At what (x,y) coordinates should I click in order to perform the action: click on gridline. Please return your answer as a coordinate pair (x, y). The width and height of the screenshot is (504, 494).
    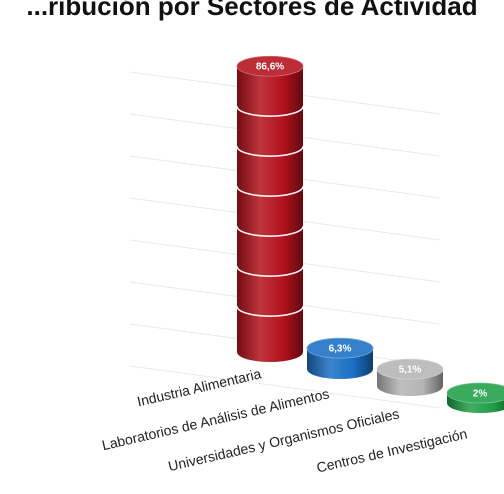
    Looking at the image, I should click on (285, 387).